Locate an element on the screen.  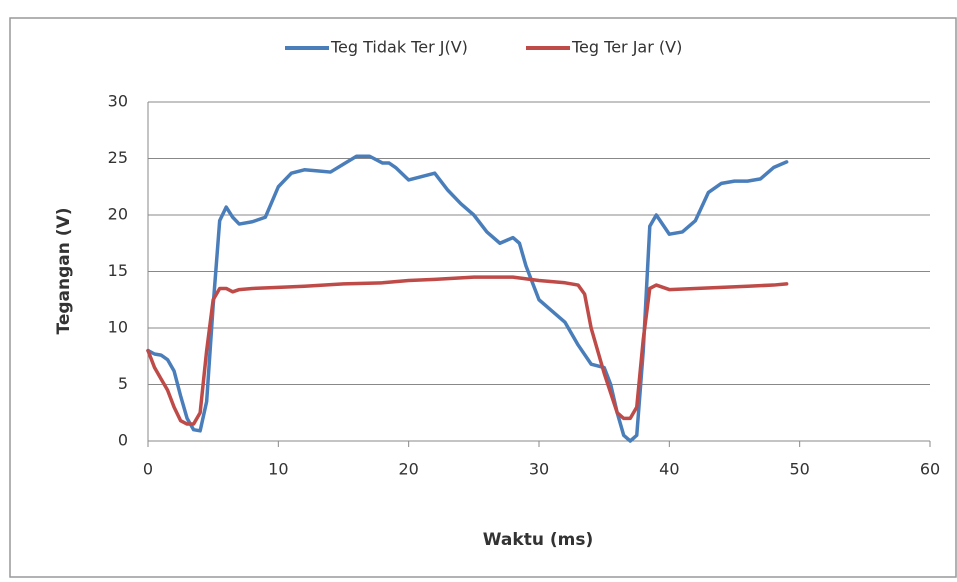
x-tick-label: 30 is located at coordinates (539, 469).